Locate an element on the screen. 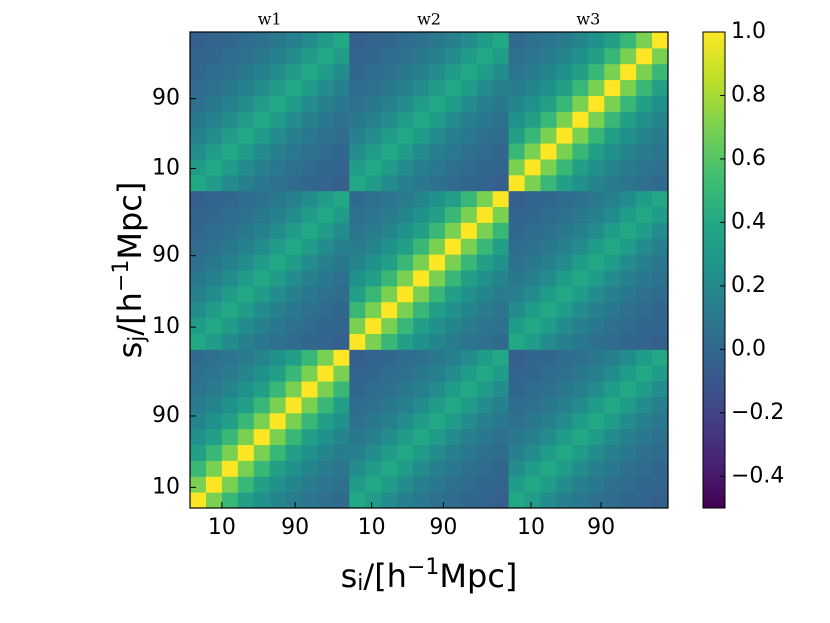 The image size is (830, 623). x-tick-label: 10 is located at coordinates (372, 527).